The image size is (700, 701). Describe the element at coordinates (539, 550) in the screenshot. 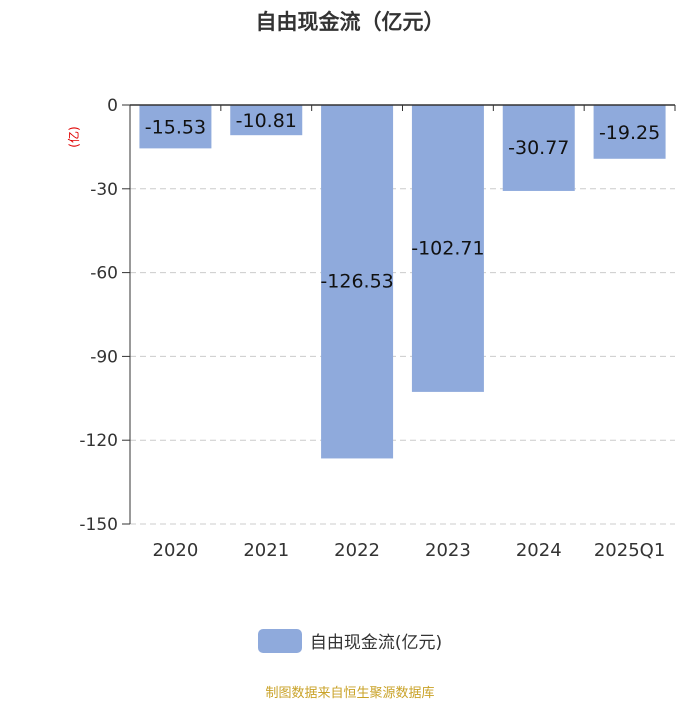

I see `x-tick-label: 2024` at that location.